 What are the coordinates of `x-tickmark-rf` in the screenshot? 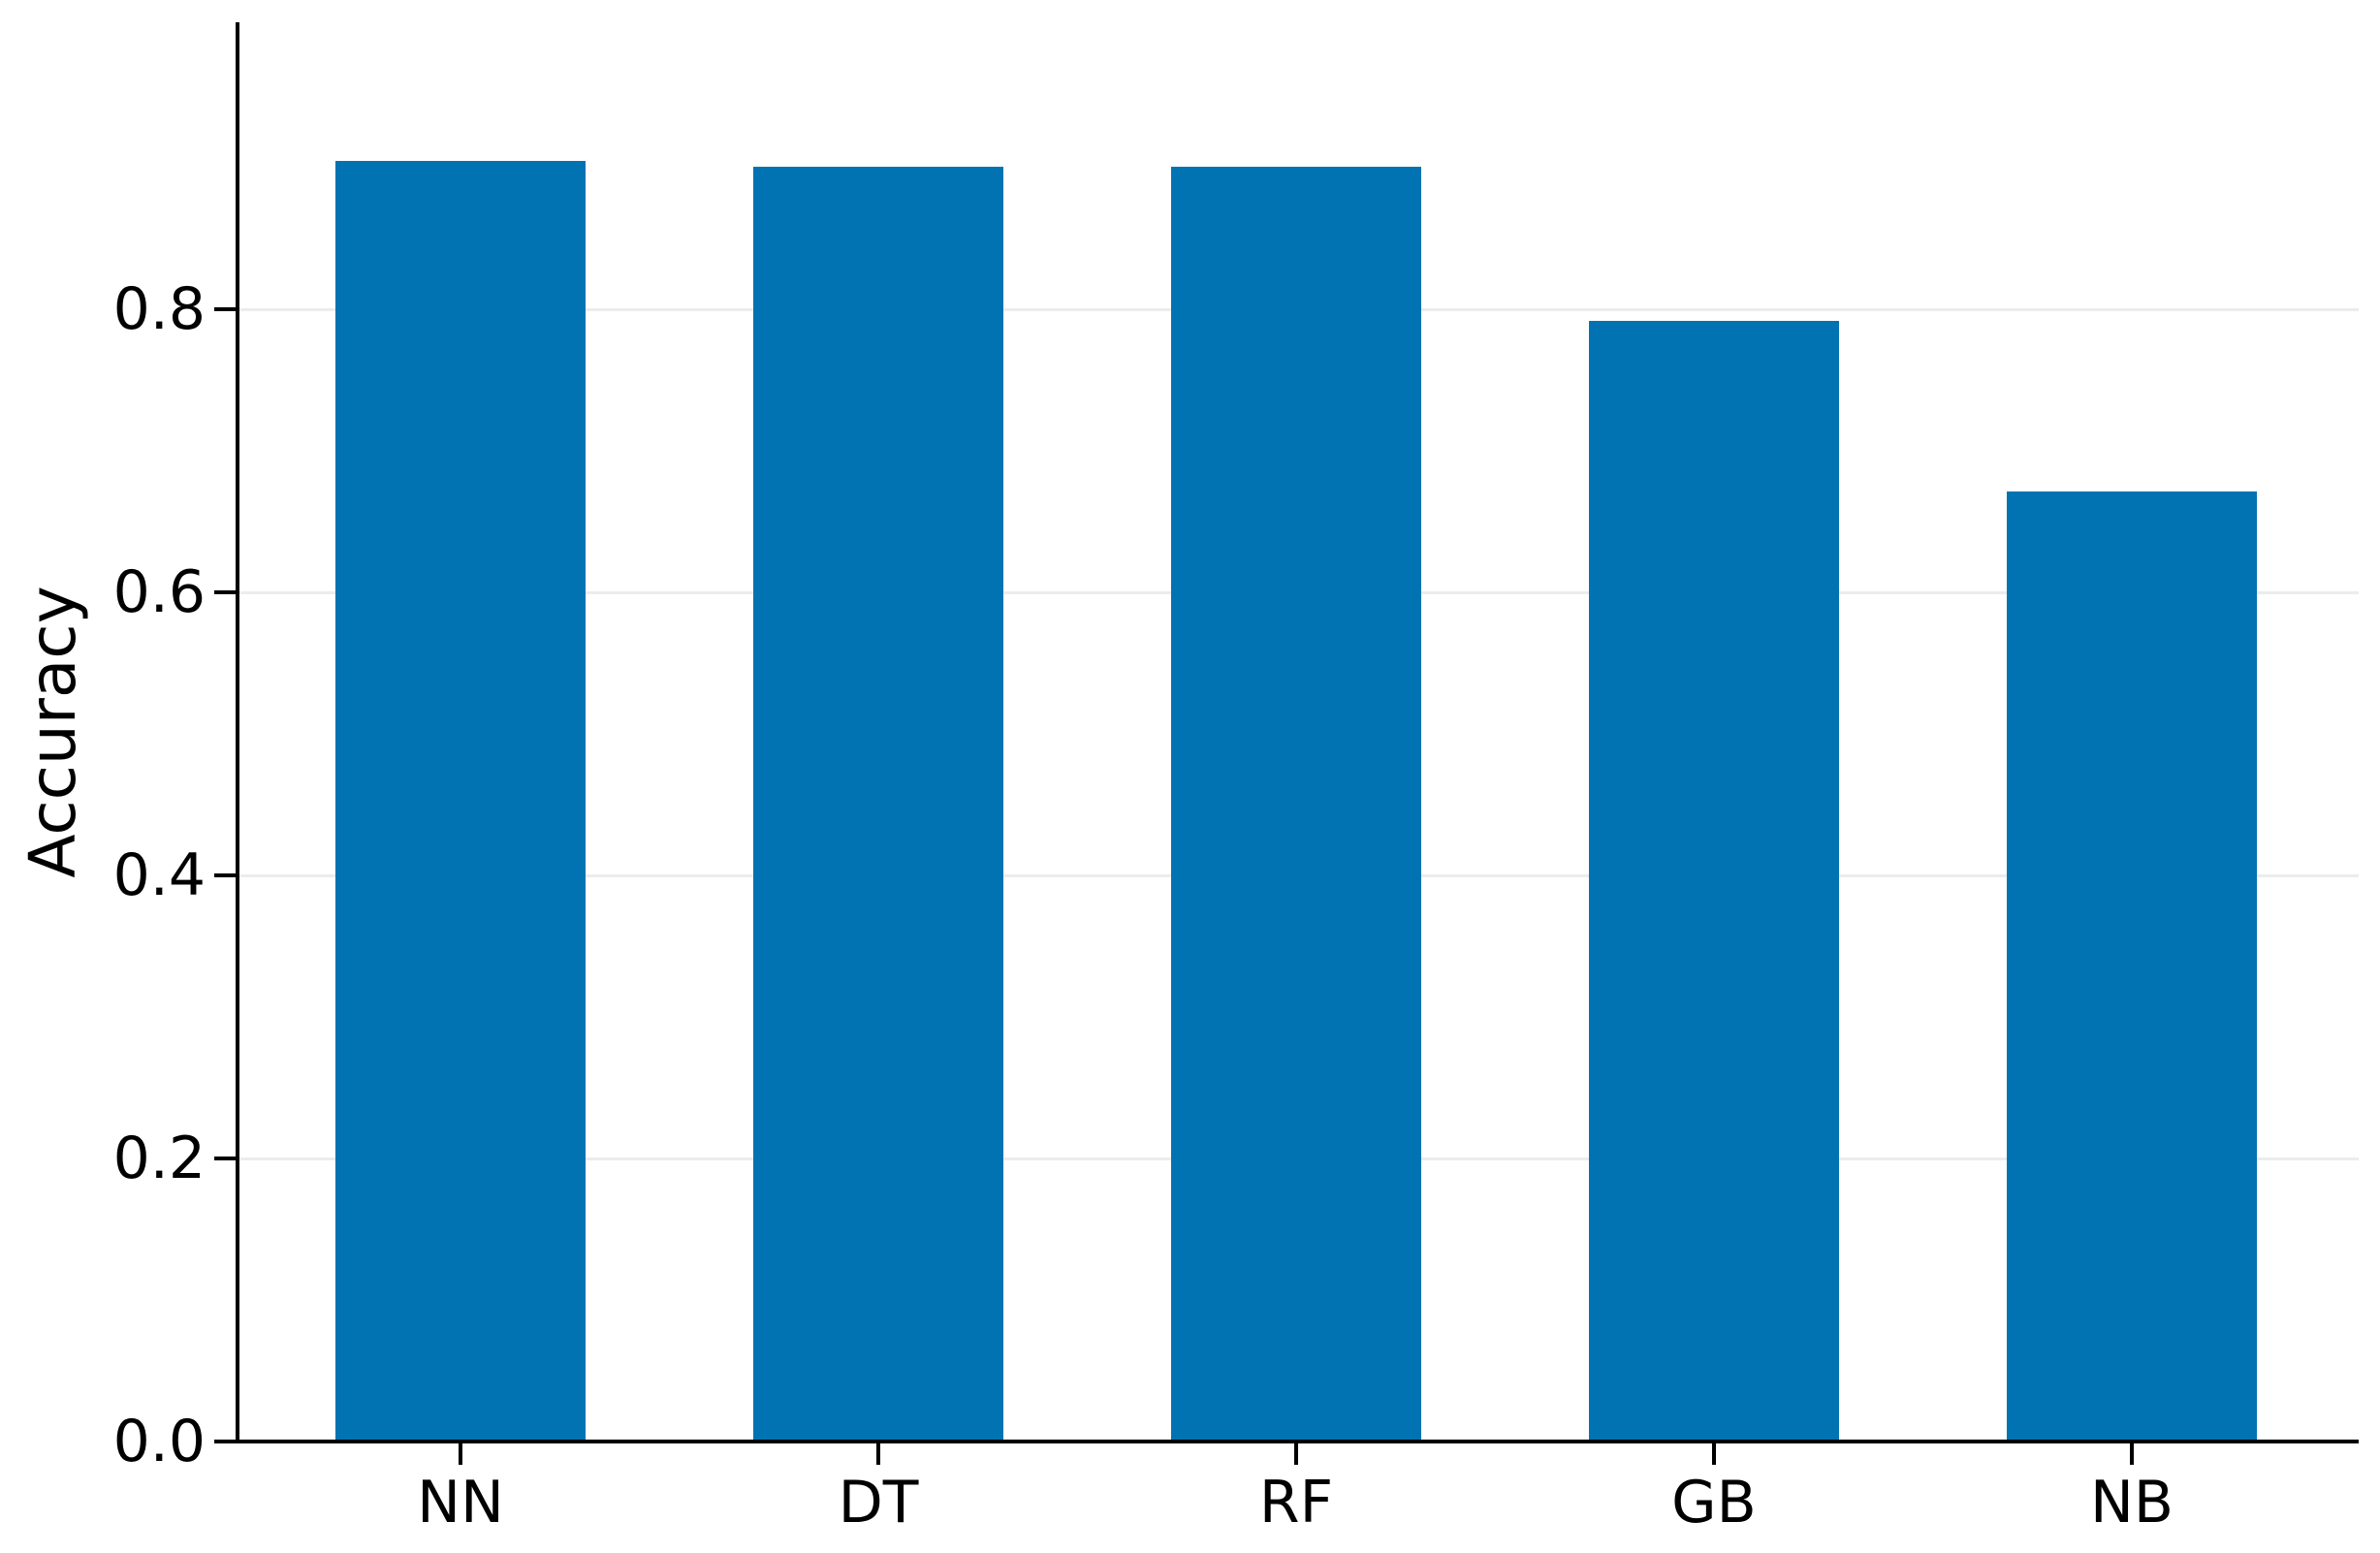 It's located at (1296, 1454).